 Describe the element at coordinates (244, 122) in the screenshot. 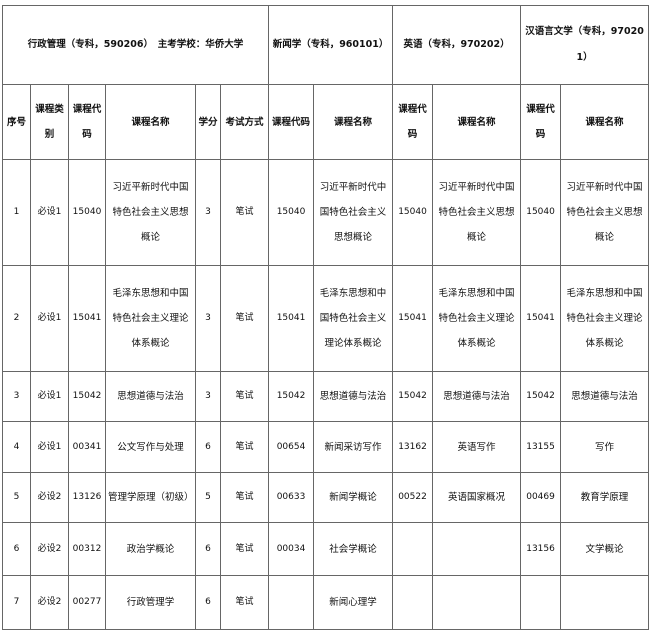

I see `column-header: 考试方式` at that location.